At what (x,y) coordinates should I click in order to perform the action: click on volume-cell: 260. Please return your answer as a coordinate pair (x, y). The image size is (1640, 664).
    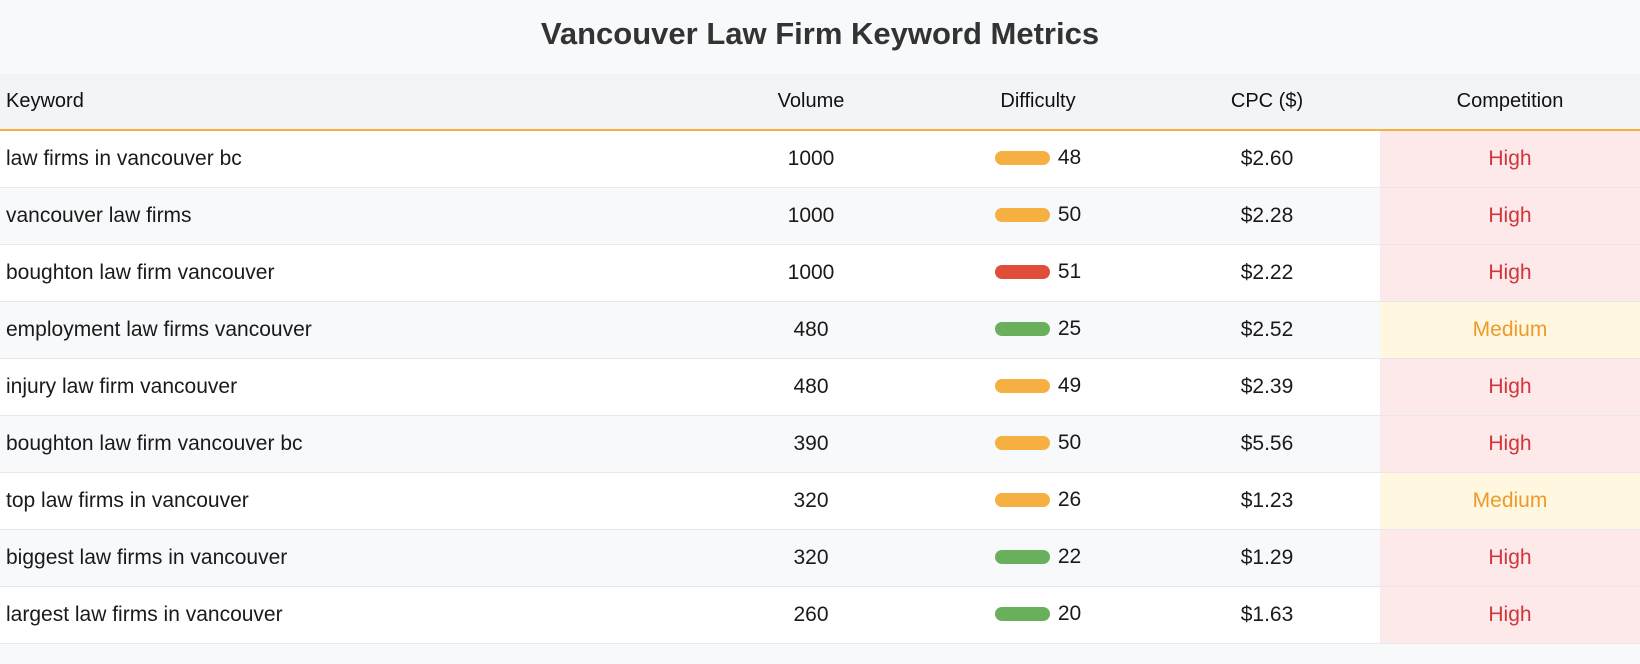
    Looking at the image, I should click on (811, 614).